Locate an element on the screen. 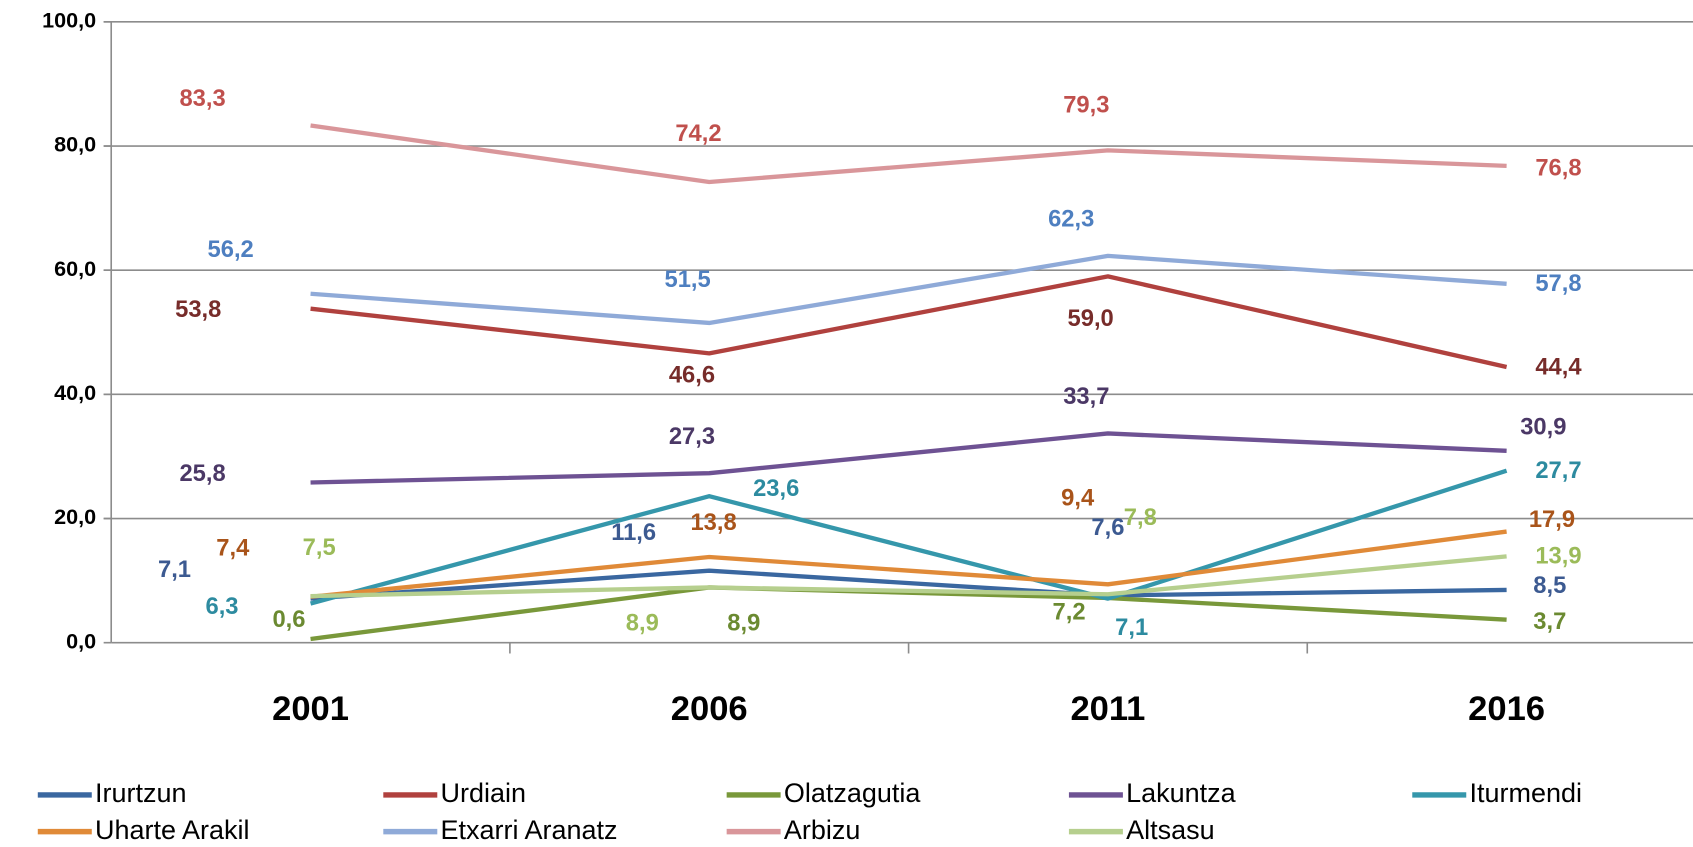 This screenshot has width=1693, height=847. data-label: 51,5 is located at coordinates (688, 279).